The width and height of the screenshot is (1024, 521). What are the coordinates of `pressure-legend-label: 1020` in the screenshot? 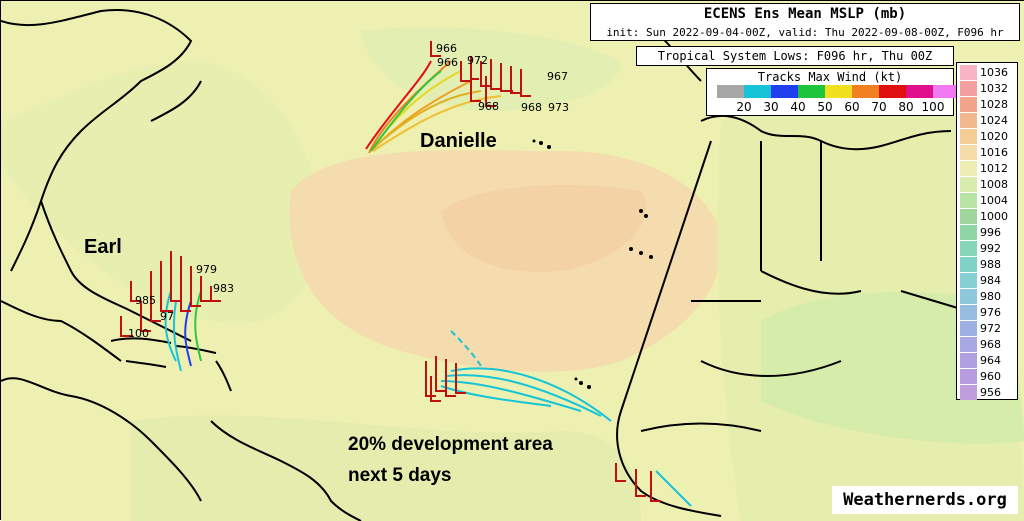 It's located at (994, 136).